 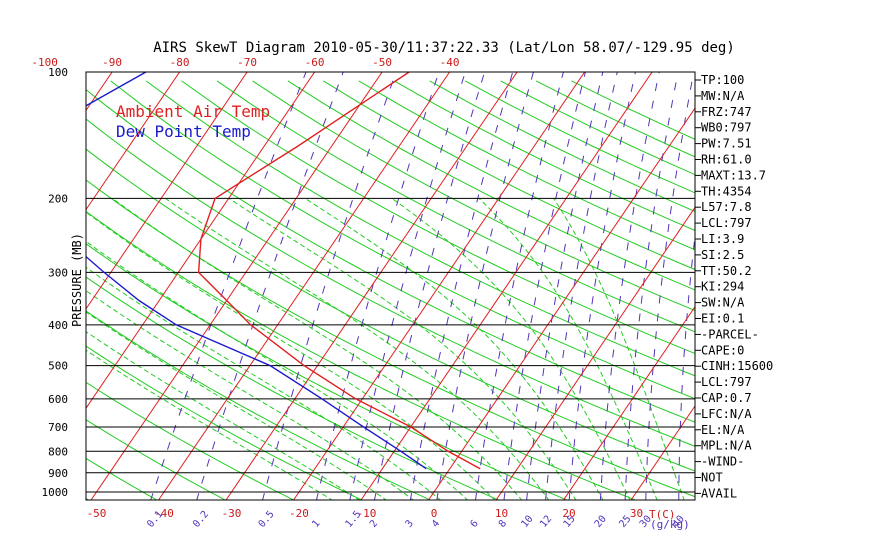 I want to click on mixing-ratio-tick-label: 3, so click(x=410, y=524).